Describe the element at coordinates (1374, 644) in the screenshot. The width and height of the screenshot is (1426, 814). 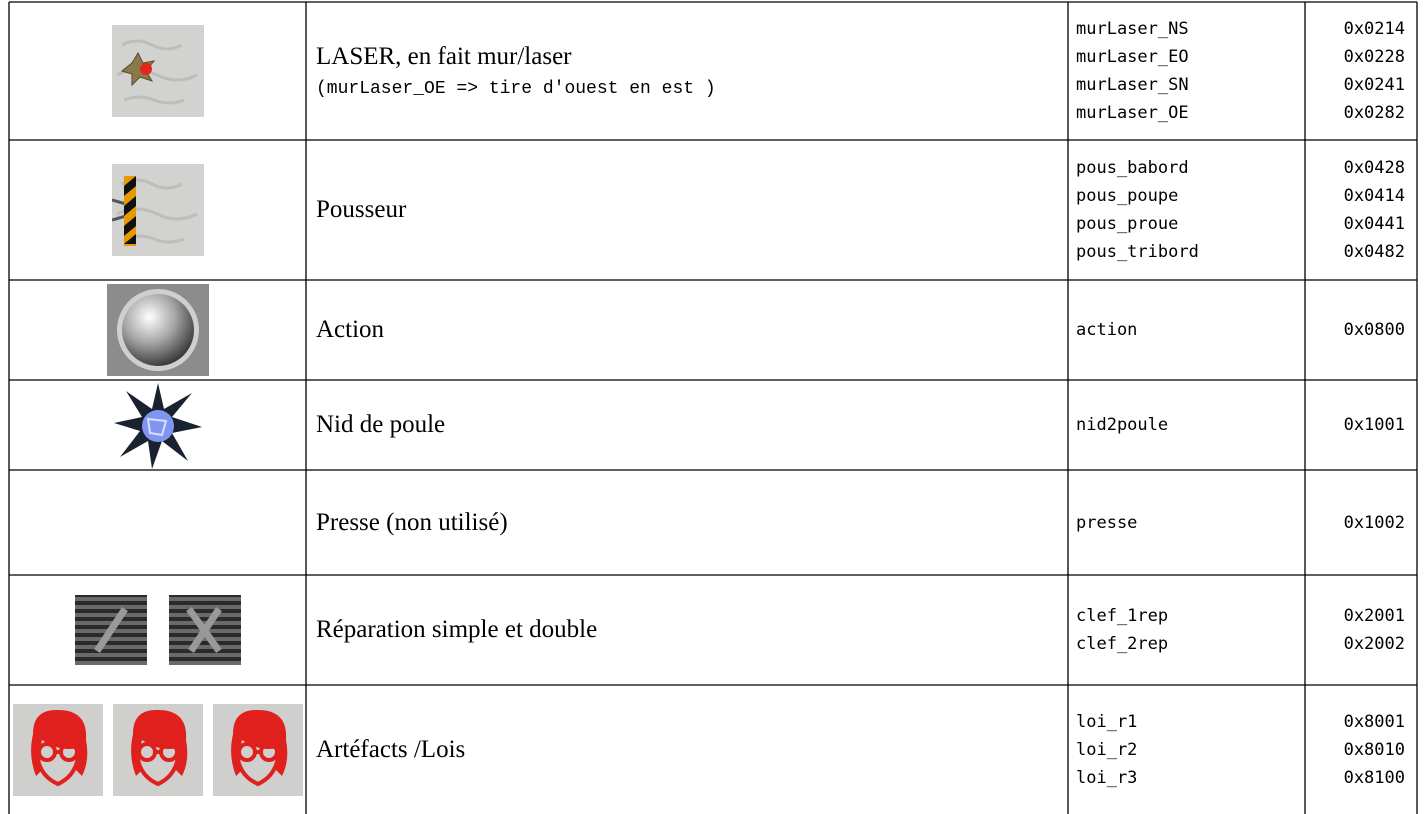
I see `code: 0x2002` at that location.